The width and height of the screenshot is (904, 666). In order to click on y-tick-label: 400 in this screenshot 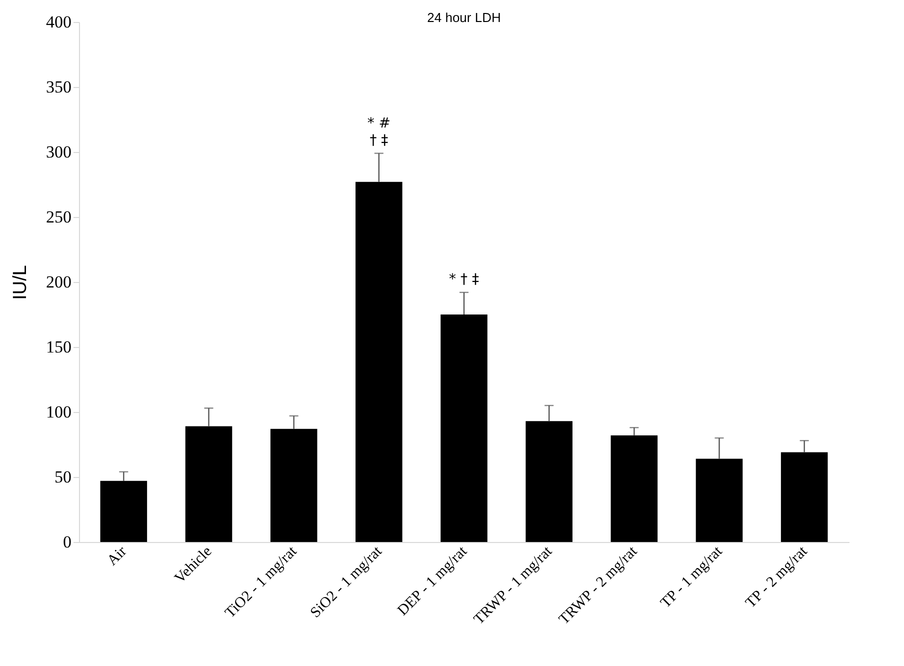, I will do `click(59, 22)`.